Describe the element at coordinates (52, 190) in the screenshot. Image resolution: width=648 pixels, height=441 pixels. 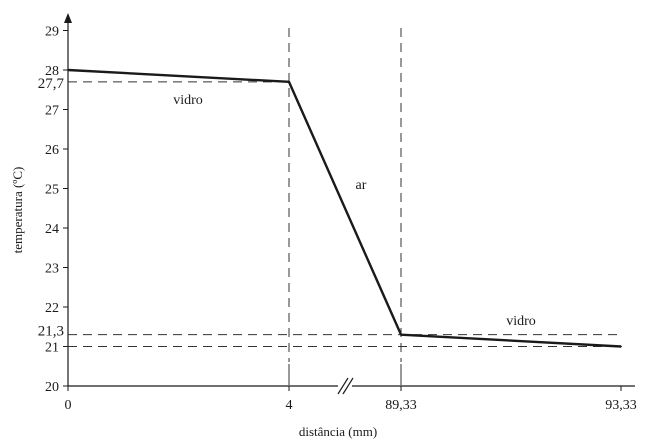
I see `y-tick-label: 25` at that location.